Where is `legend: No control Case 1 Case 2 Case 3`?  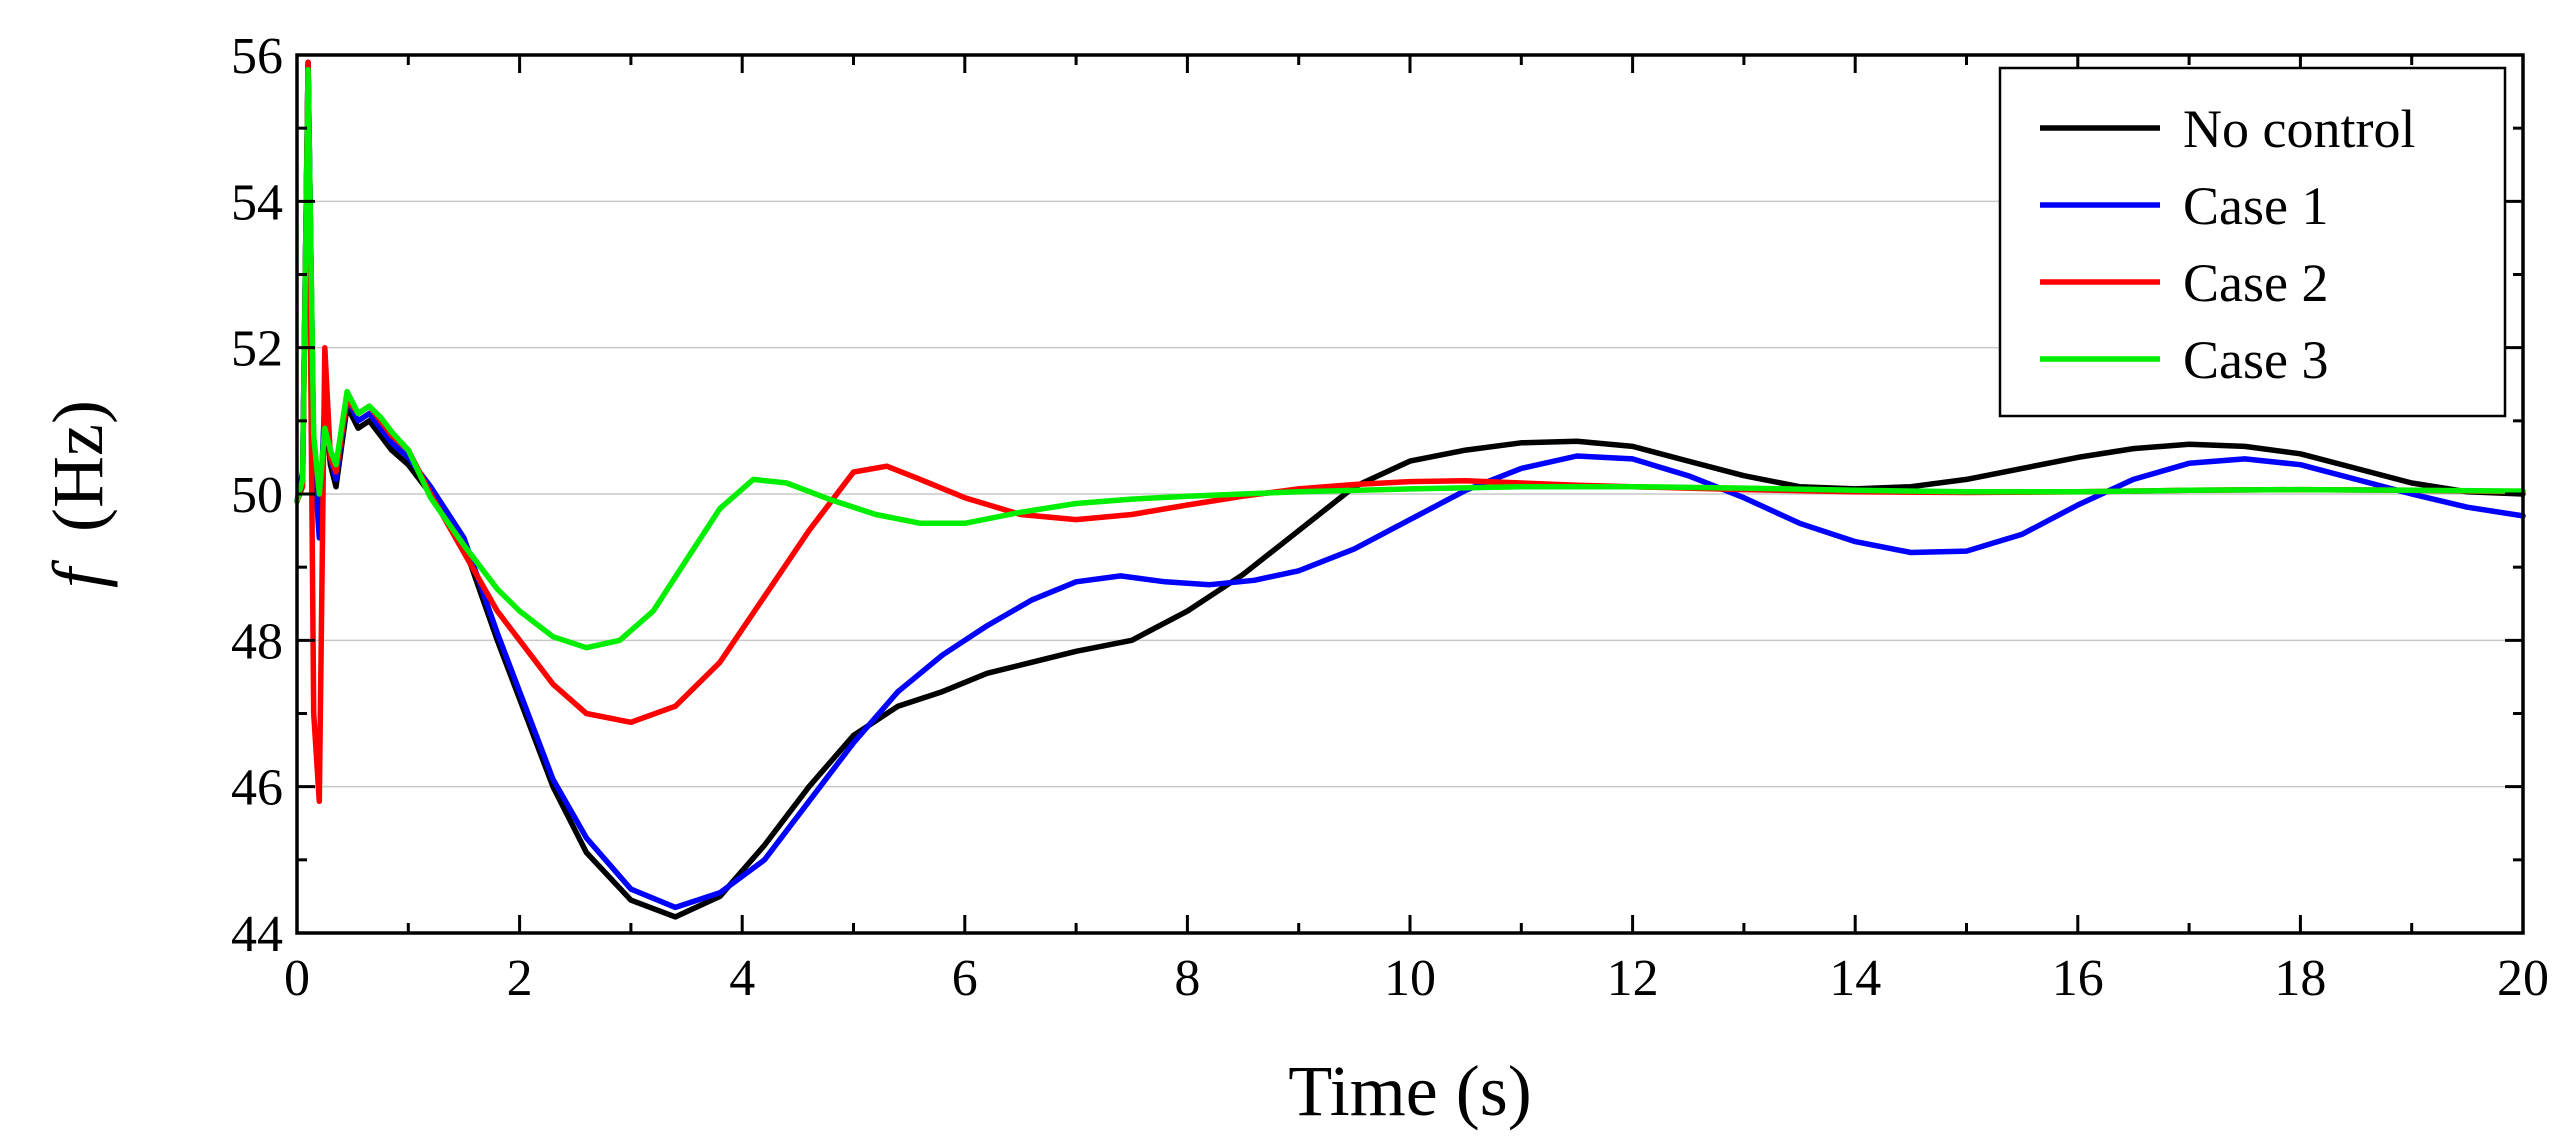
legend: No control Case 1 Case 2 Case 3 is located at coordinates (2252, 242).